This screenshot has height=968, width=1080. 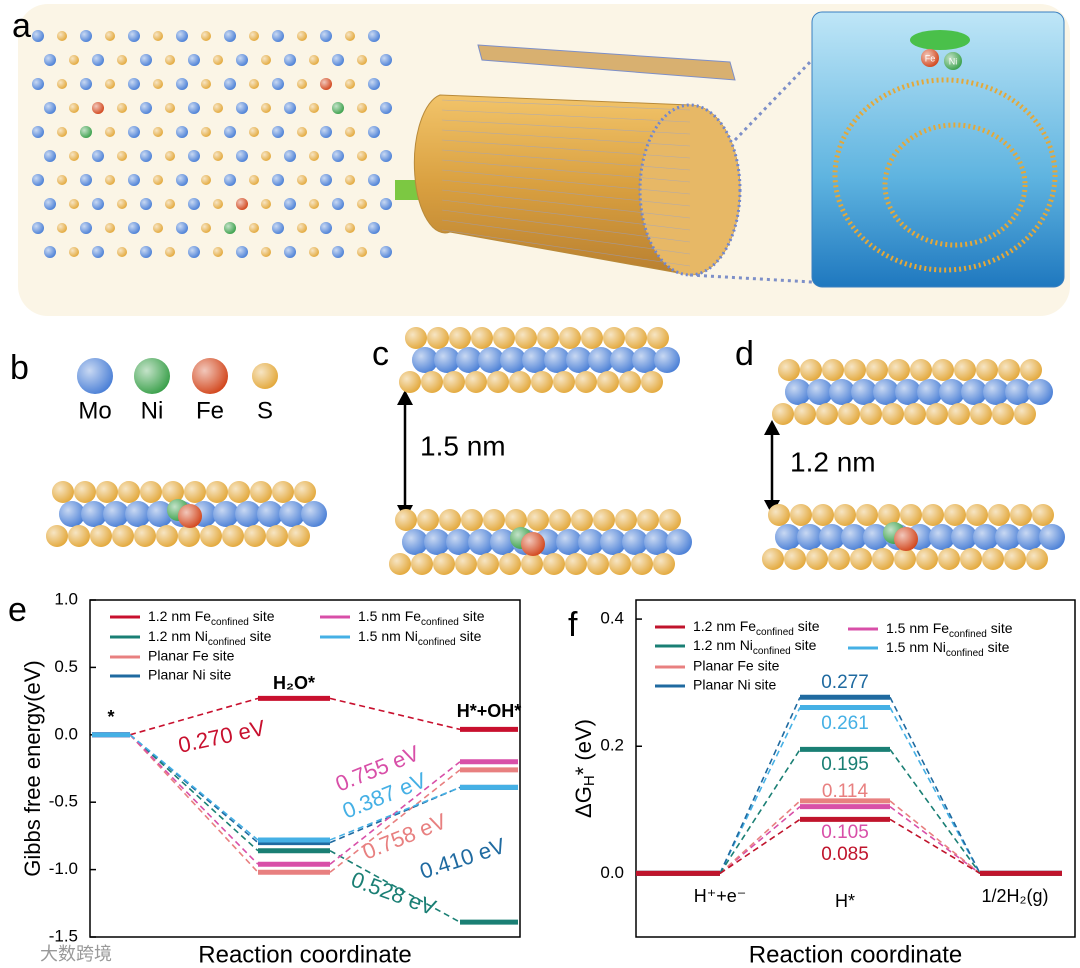 What do you see at coordinates (930, 58) in the screenshot?
I see `inset-label: Fe` at bounding box center [930, 58].